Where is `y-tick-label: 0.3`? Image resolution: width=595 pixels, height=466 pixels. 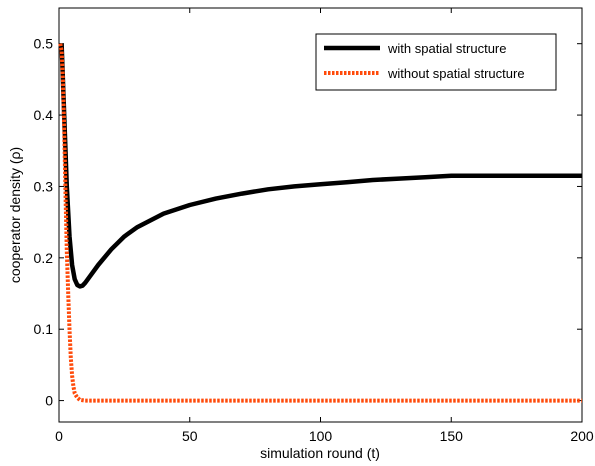
y-tick-label: 0.3 is located at coordinates (44, 186).